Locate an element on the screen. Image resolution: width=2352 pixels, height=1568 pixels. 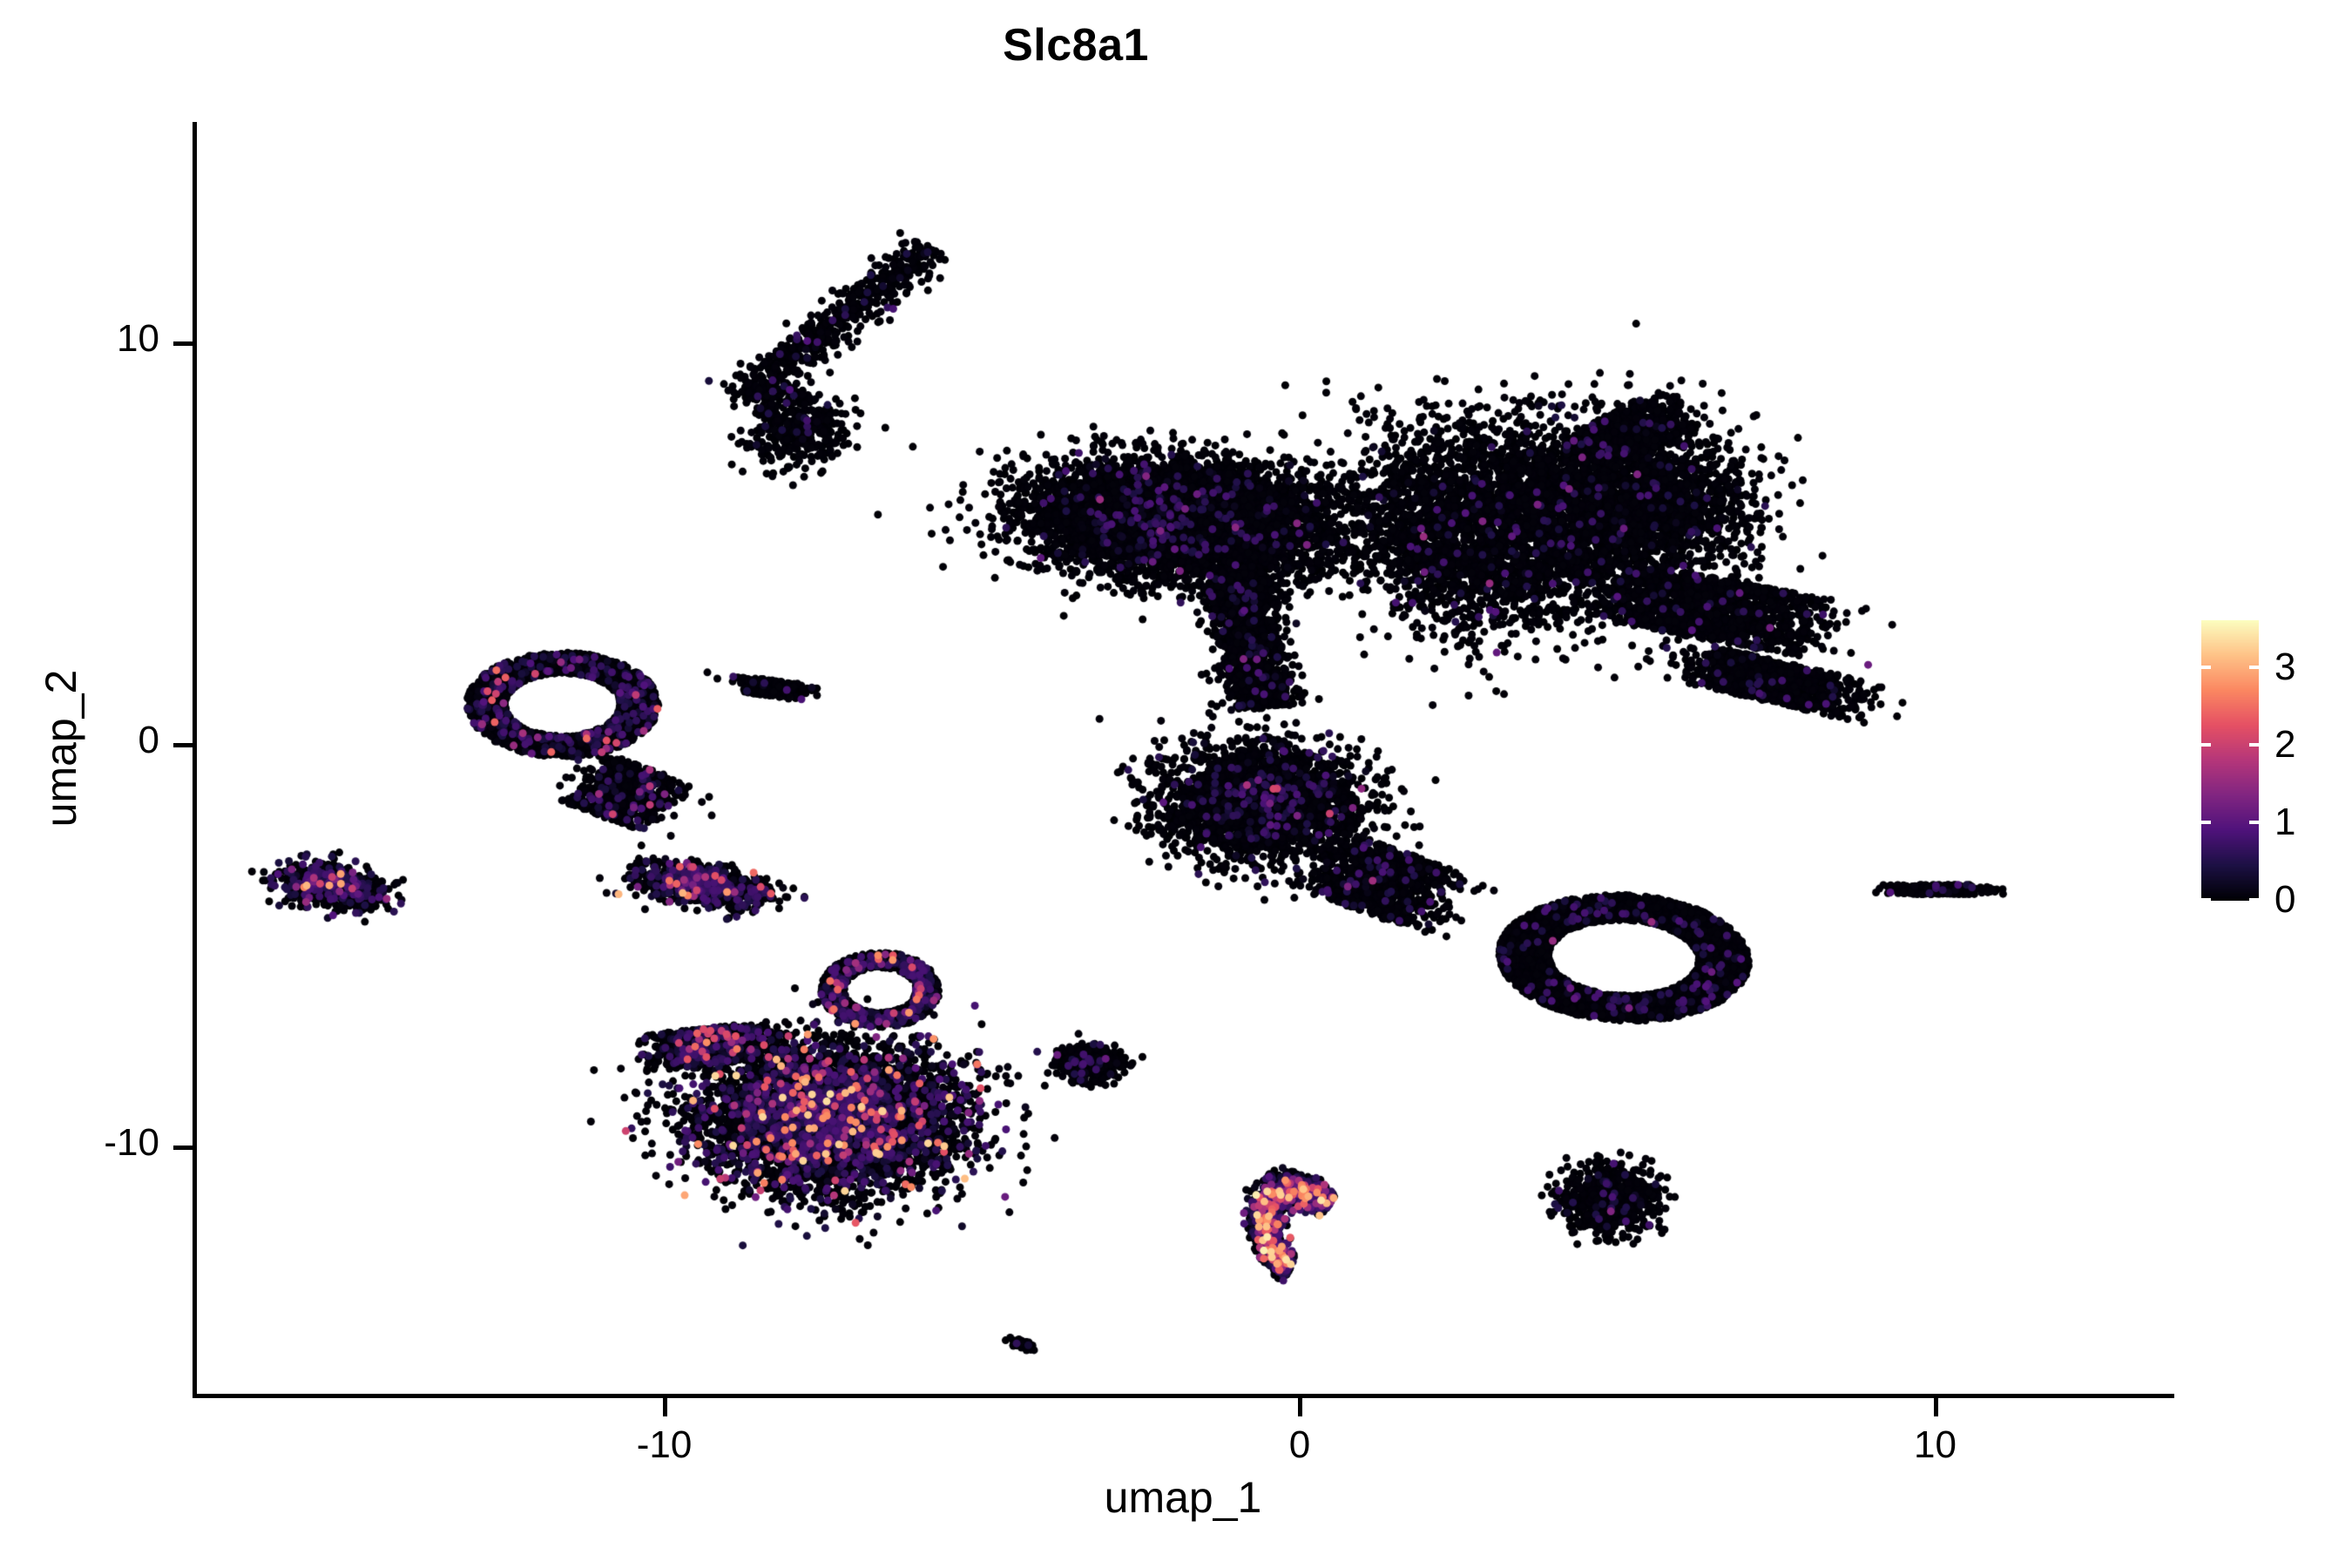
colorbar-tick-label: 0 is located at coordinates (2285, 899).